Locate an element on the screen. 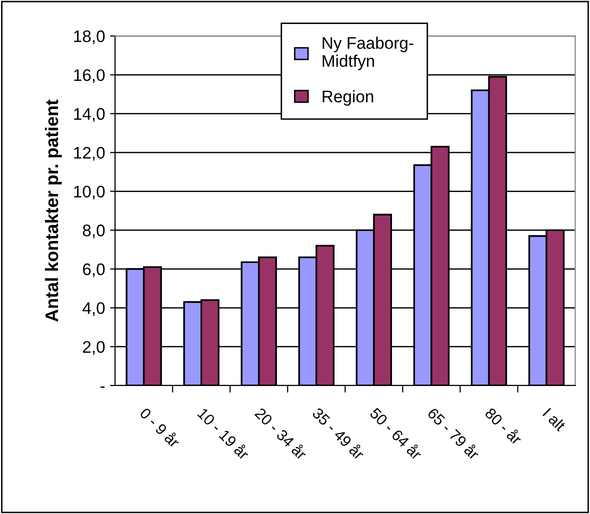 The image size is (590, 514). x-tick-label: 10 - 19 år is located at coordinates (224, 433).